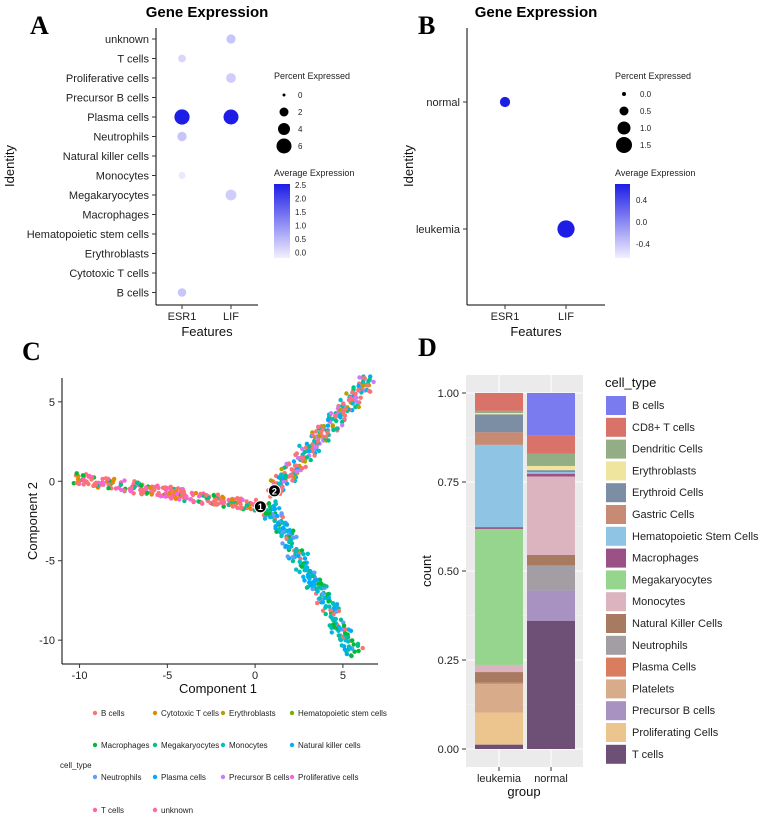 This screenshot has height=824, width=766. I want to click on panel-b-size-legend: 0.0 0.5 1.0 1.5, so click(634, 121).